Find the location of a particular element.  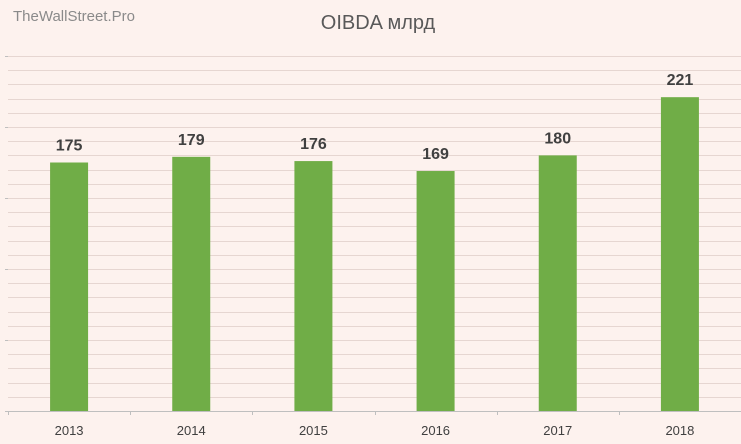

data-label-2014: 179 is located at coordinates (191, 140).